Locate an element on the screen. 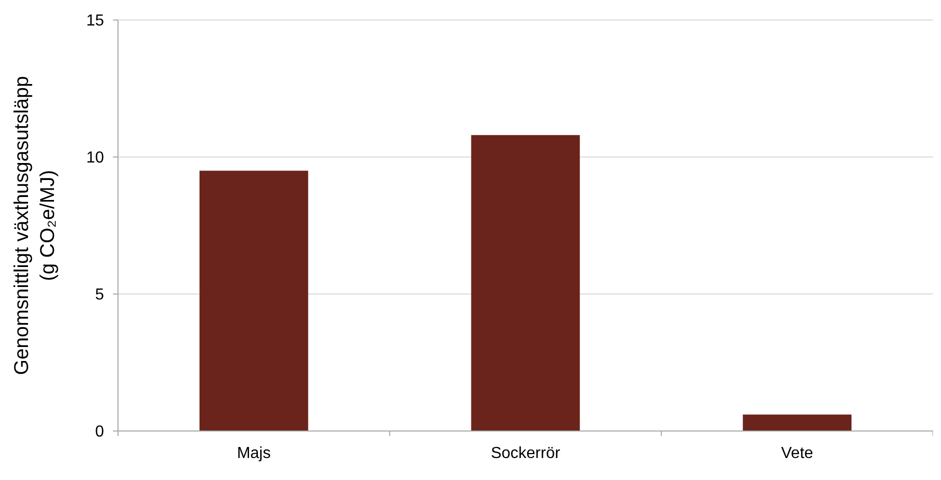  y-axis-title: Genomsnittligt växthusgasutsläpp (g CO₂e/MJ) is located at coordinates (35, 226).